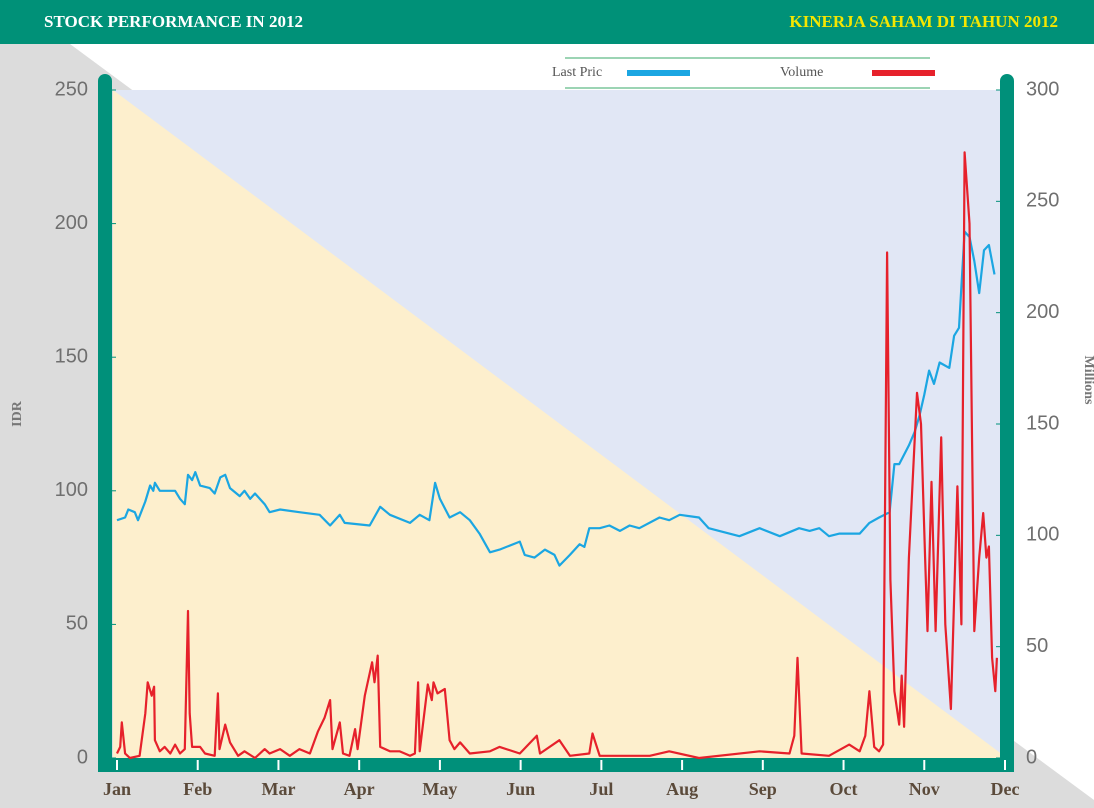  What do you see at coordinates (82, 757) in the screenshot?
I see `y-tick-label: 0` at bounding box center [82, 757].